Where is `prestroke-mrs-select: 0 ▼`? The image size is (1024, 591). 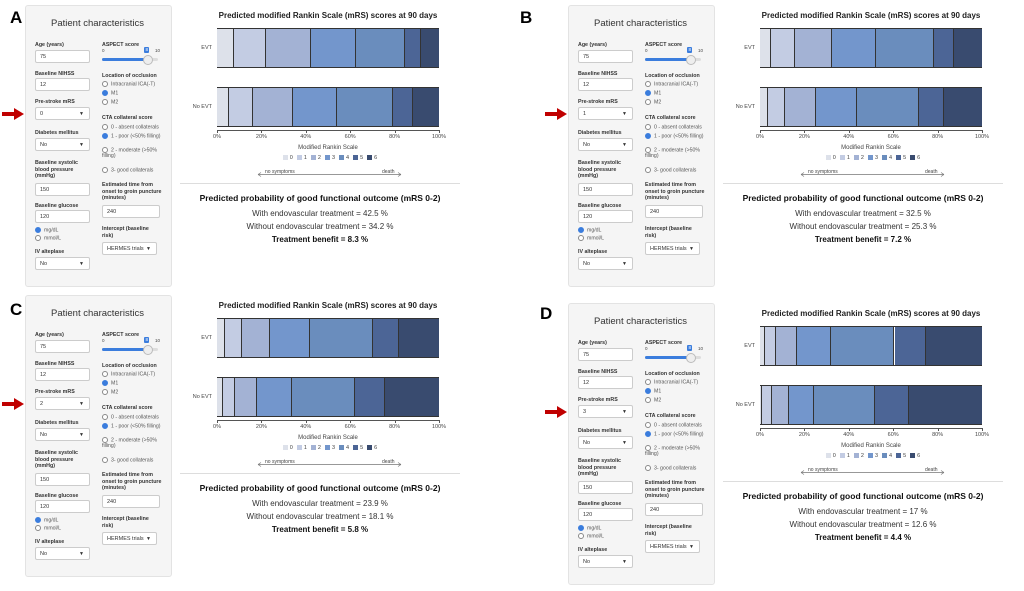
prestroke-mrs-select: 0 ▼ is located at coordinates (62, 113).